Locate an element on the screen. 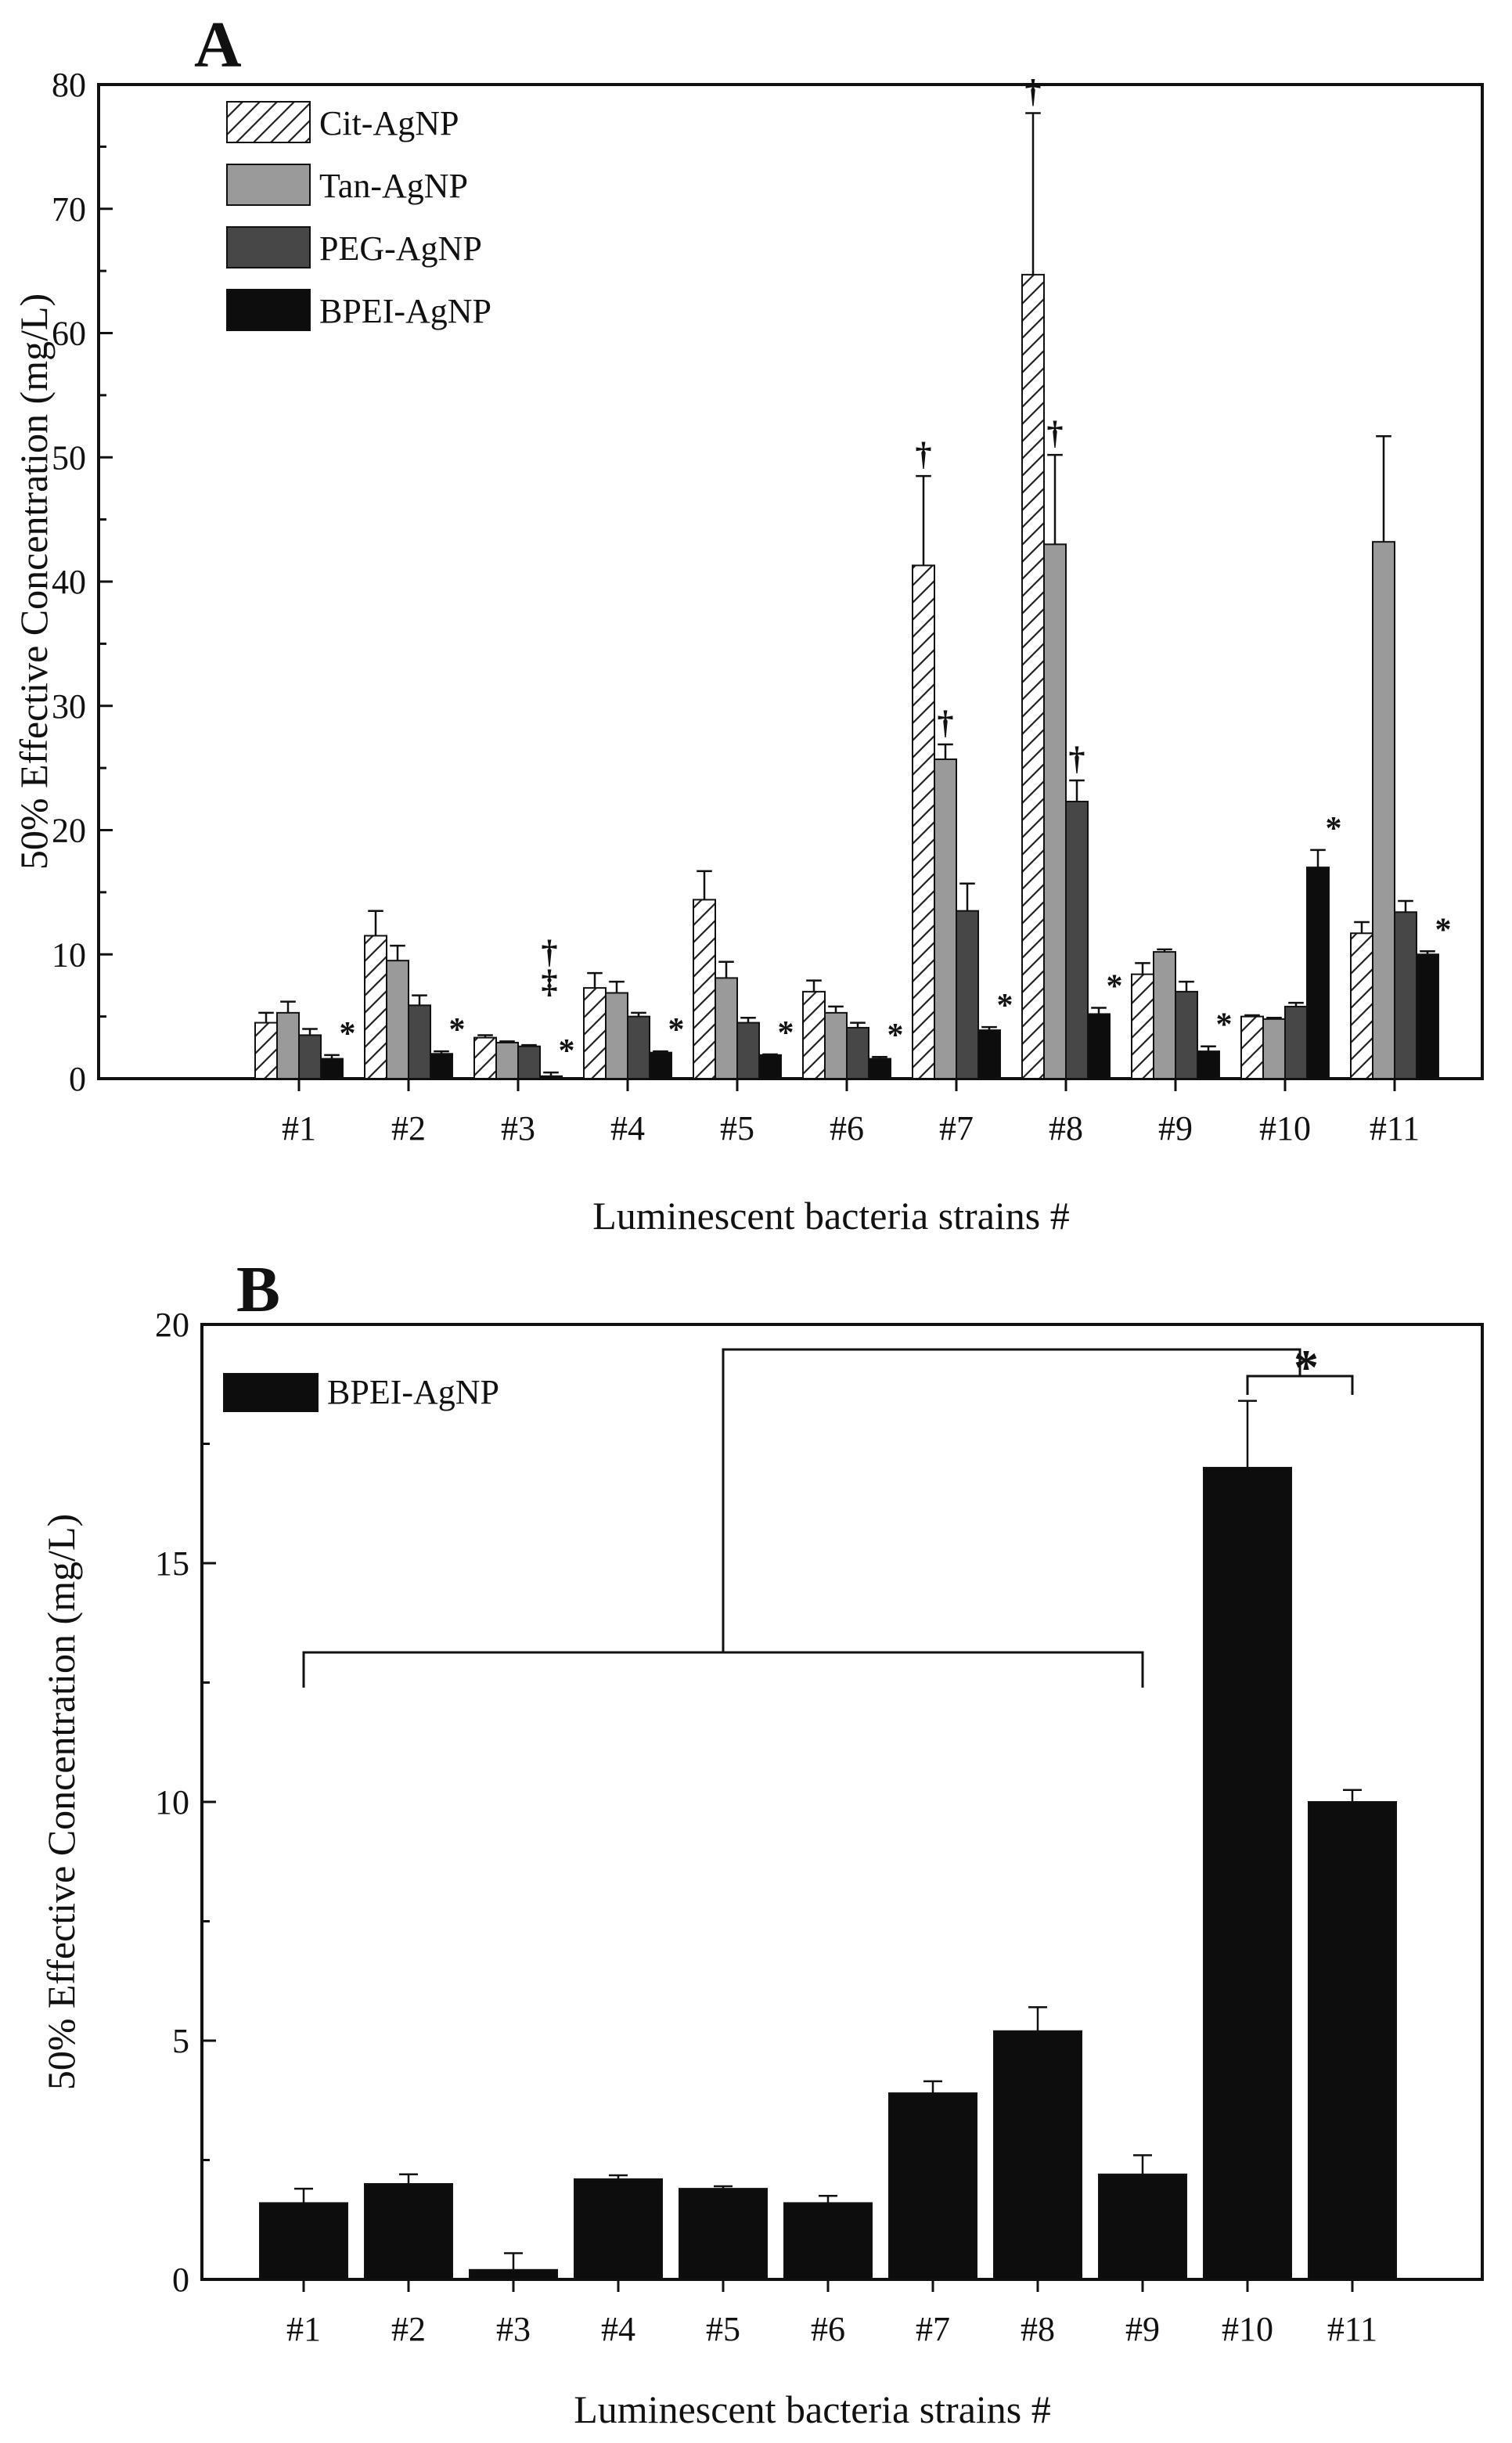 The width and height of the screenshot is (1512, 2443). x-tick-label: #1 is located at coordinates (303, 2329).